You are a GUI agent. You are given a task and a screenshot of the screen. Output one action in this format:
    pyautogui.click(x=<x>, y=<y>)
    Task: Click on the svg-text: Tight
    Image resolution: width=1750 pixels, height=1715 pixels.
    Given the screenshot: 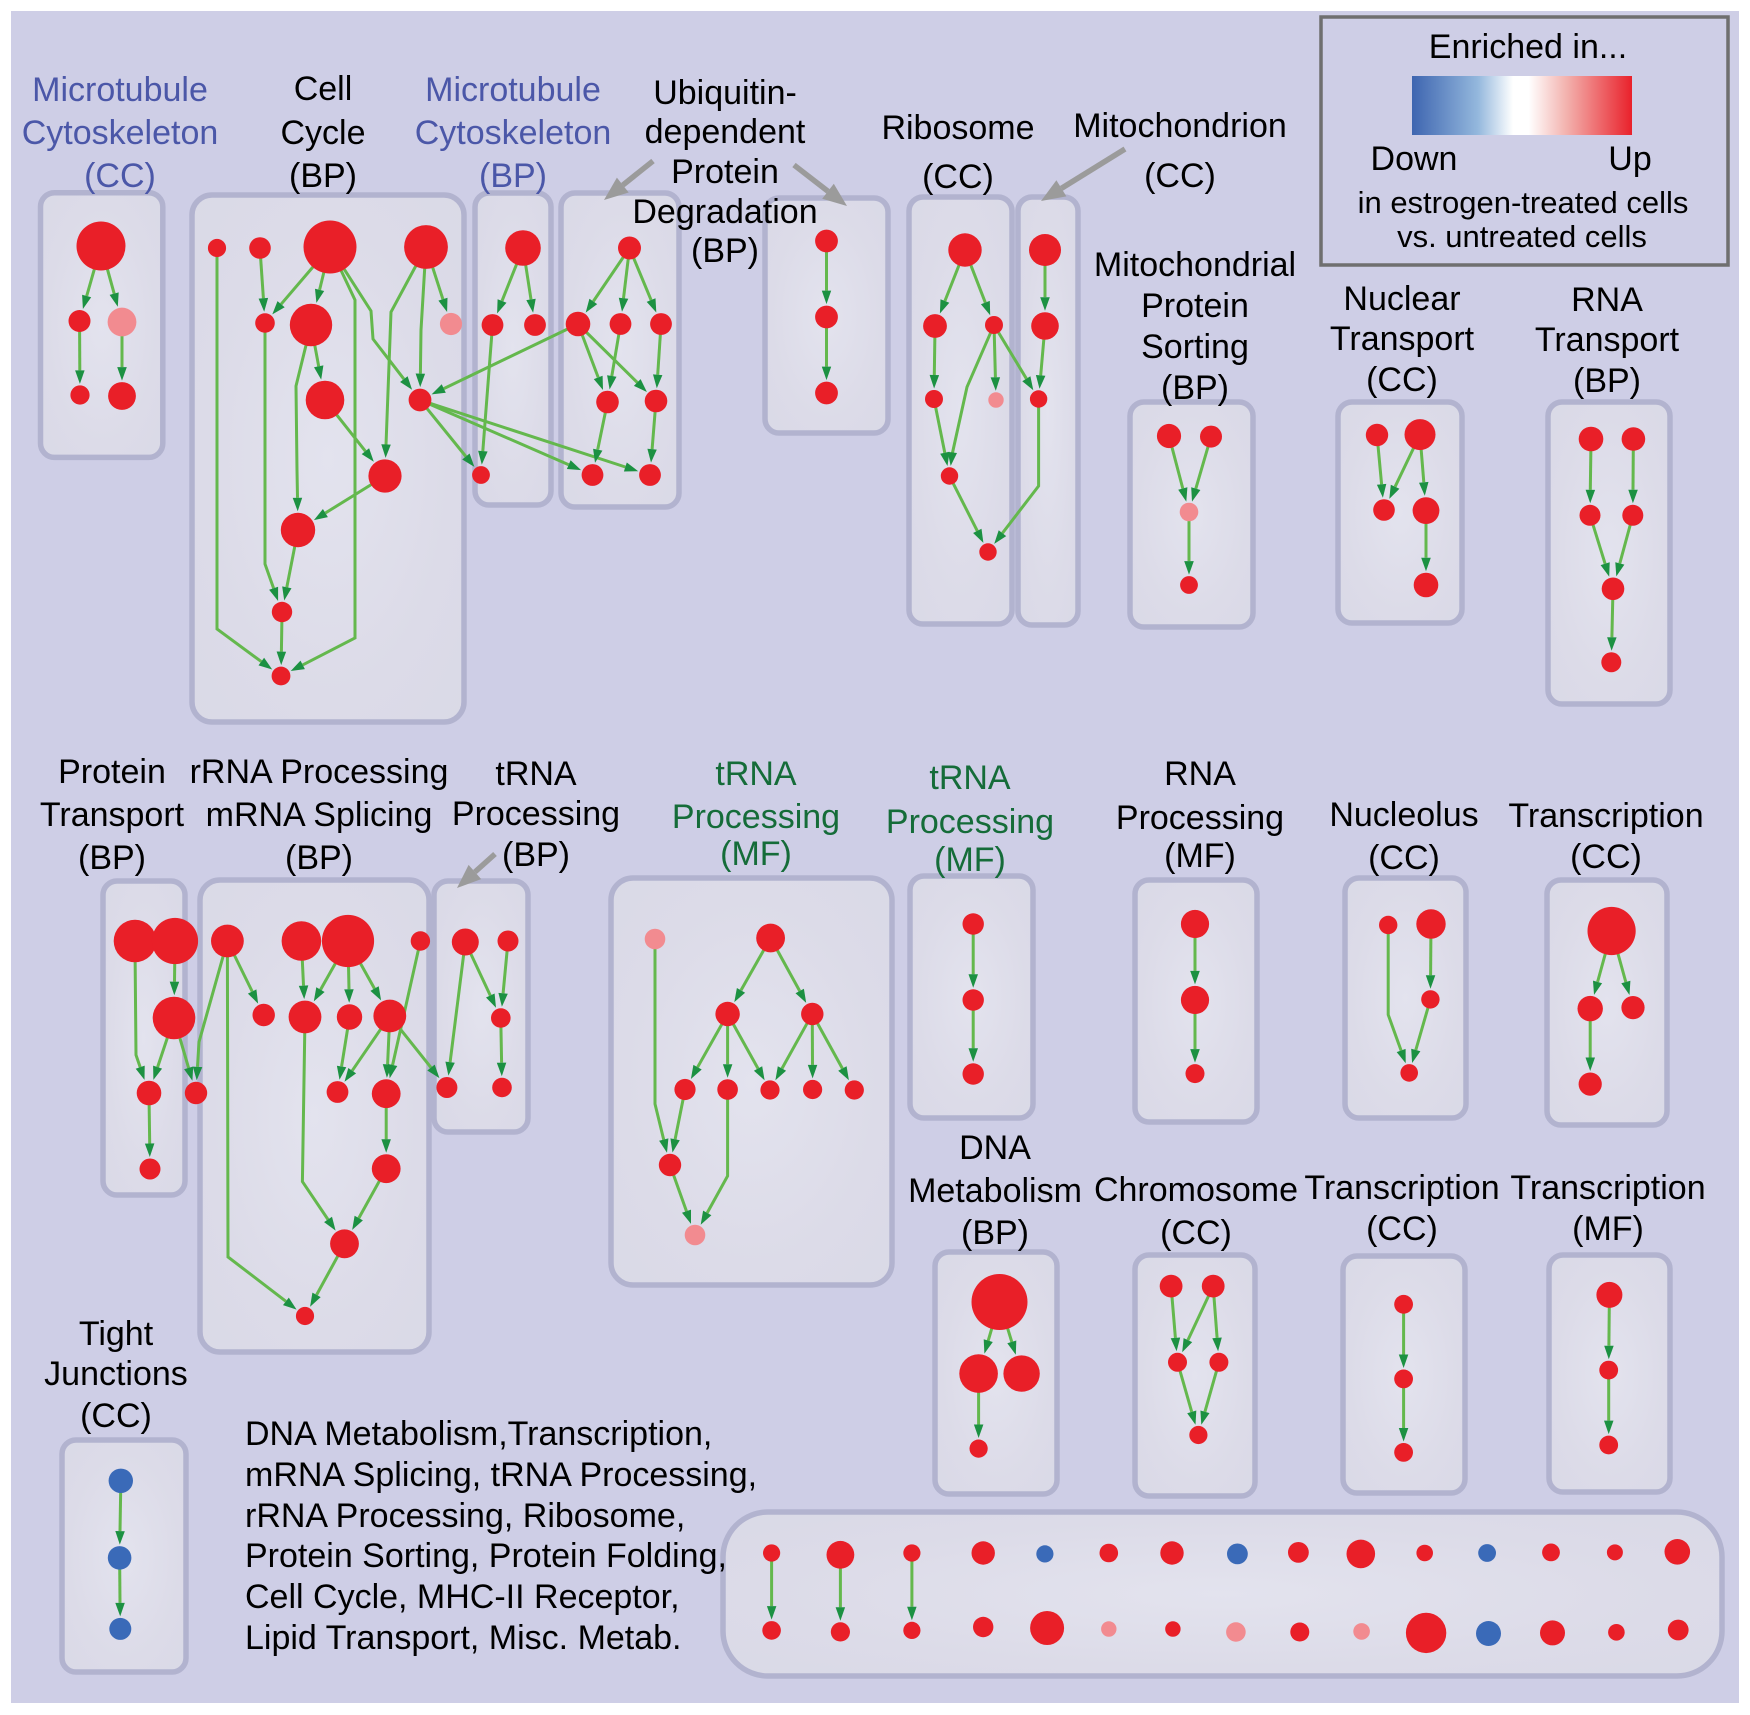 What is the action you would take?
    pyautogui.click(x=116, y=1334)
    